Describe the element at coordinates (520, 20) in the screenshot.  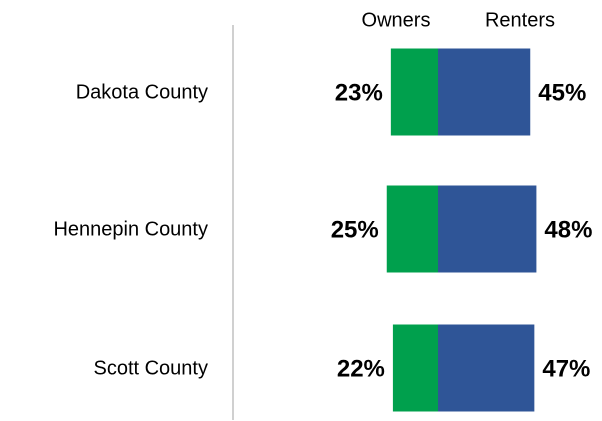
I see `legend-label: Renters` at that location.